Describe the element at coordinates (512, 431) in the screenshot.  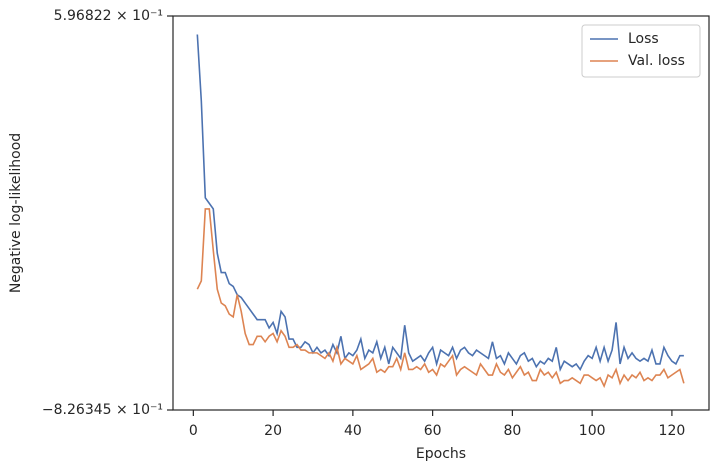
I see `x-tick-label: 80` at that location.